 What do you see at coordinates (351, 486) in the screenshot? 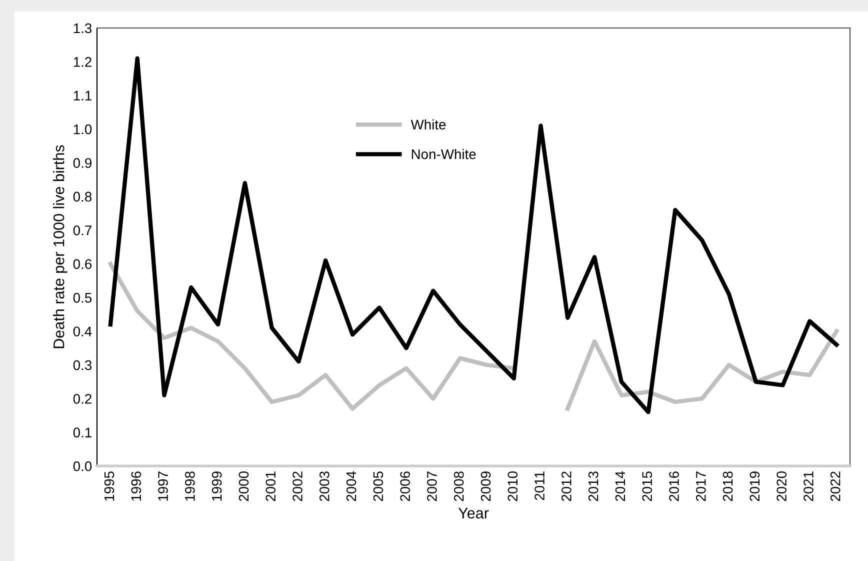
I see `x-tick-label: 2004` at bounding box center [351, 486].